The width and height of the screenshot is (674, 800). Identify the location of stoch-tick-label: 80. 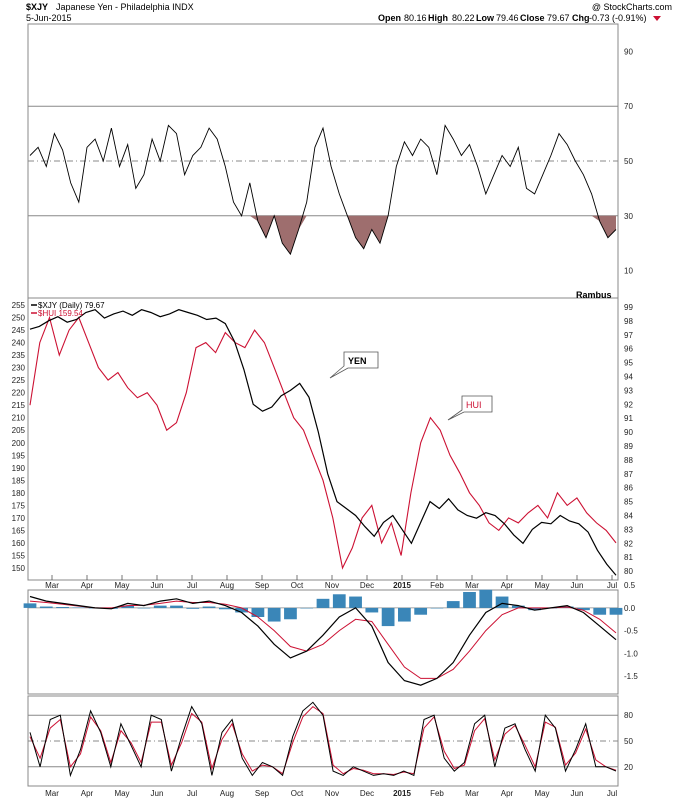
(628, 715).